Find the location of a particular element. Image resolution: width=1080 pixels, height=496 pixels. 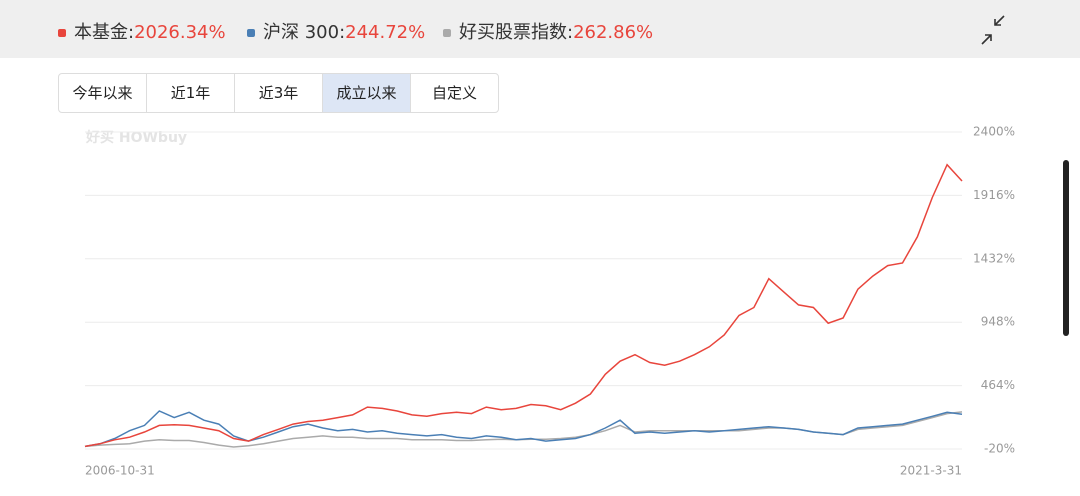

legend-value: 244.72% is located at coordinates (385, 32).